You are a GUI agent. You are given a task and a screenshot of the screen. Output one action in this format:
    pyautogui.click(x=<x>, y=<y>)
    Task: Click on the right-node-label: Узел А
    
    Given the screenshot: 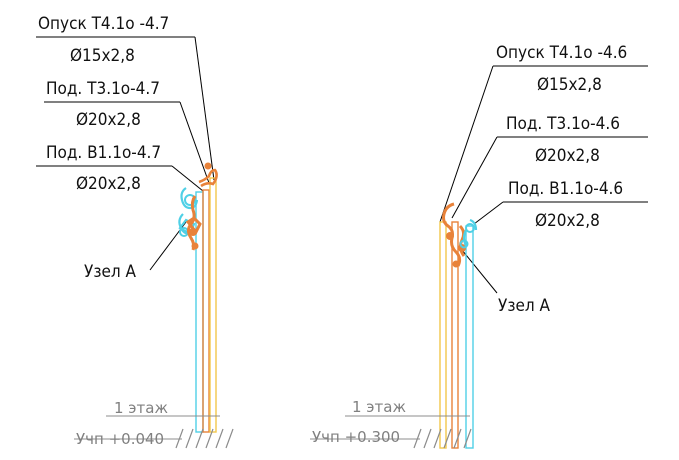 What is the action you would take?
    pyautogui.click(x=524, y=306)
    